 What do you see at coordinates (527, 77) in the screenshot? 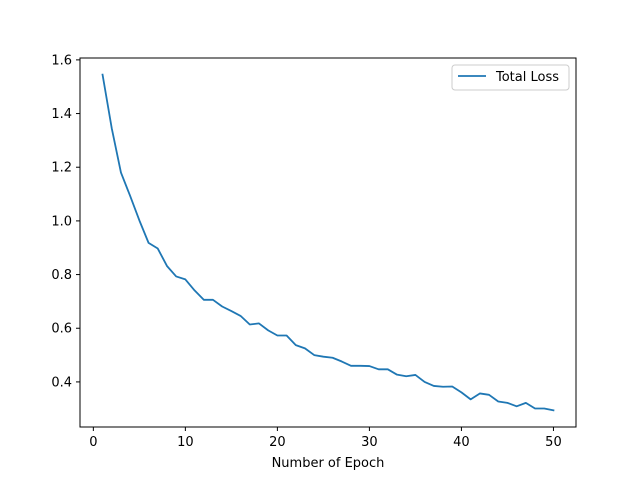
I see `legend-label: Total Loss` at bounding box center [527, 77].